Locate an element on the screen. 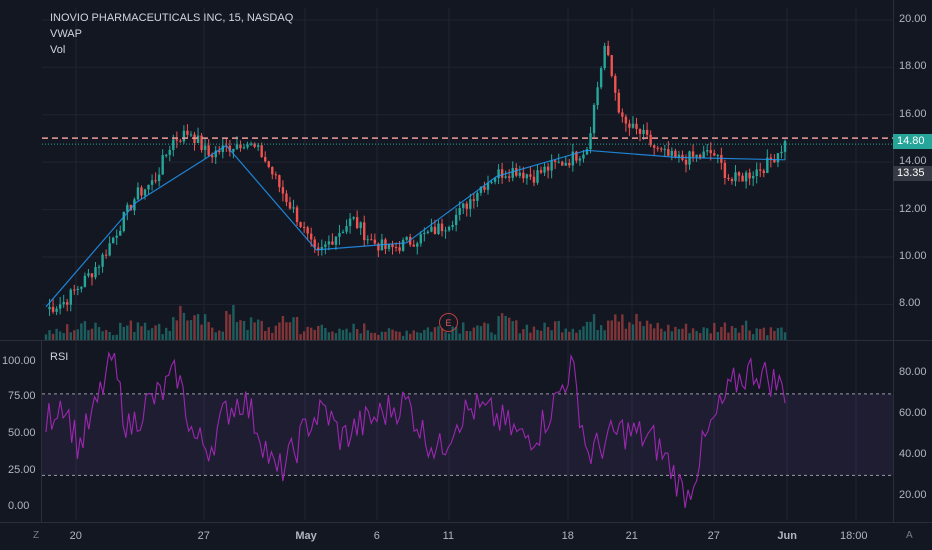 Image resolution: width=932 pixels, height=550 pixels. rsi-legend: RSI is located at coordinates (59, 357).